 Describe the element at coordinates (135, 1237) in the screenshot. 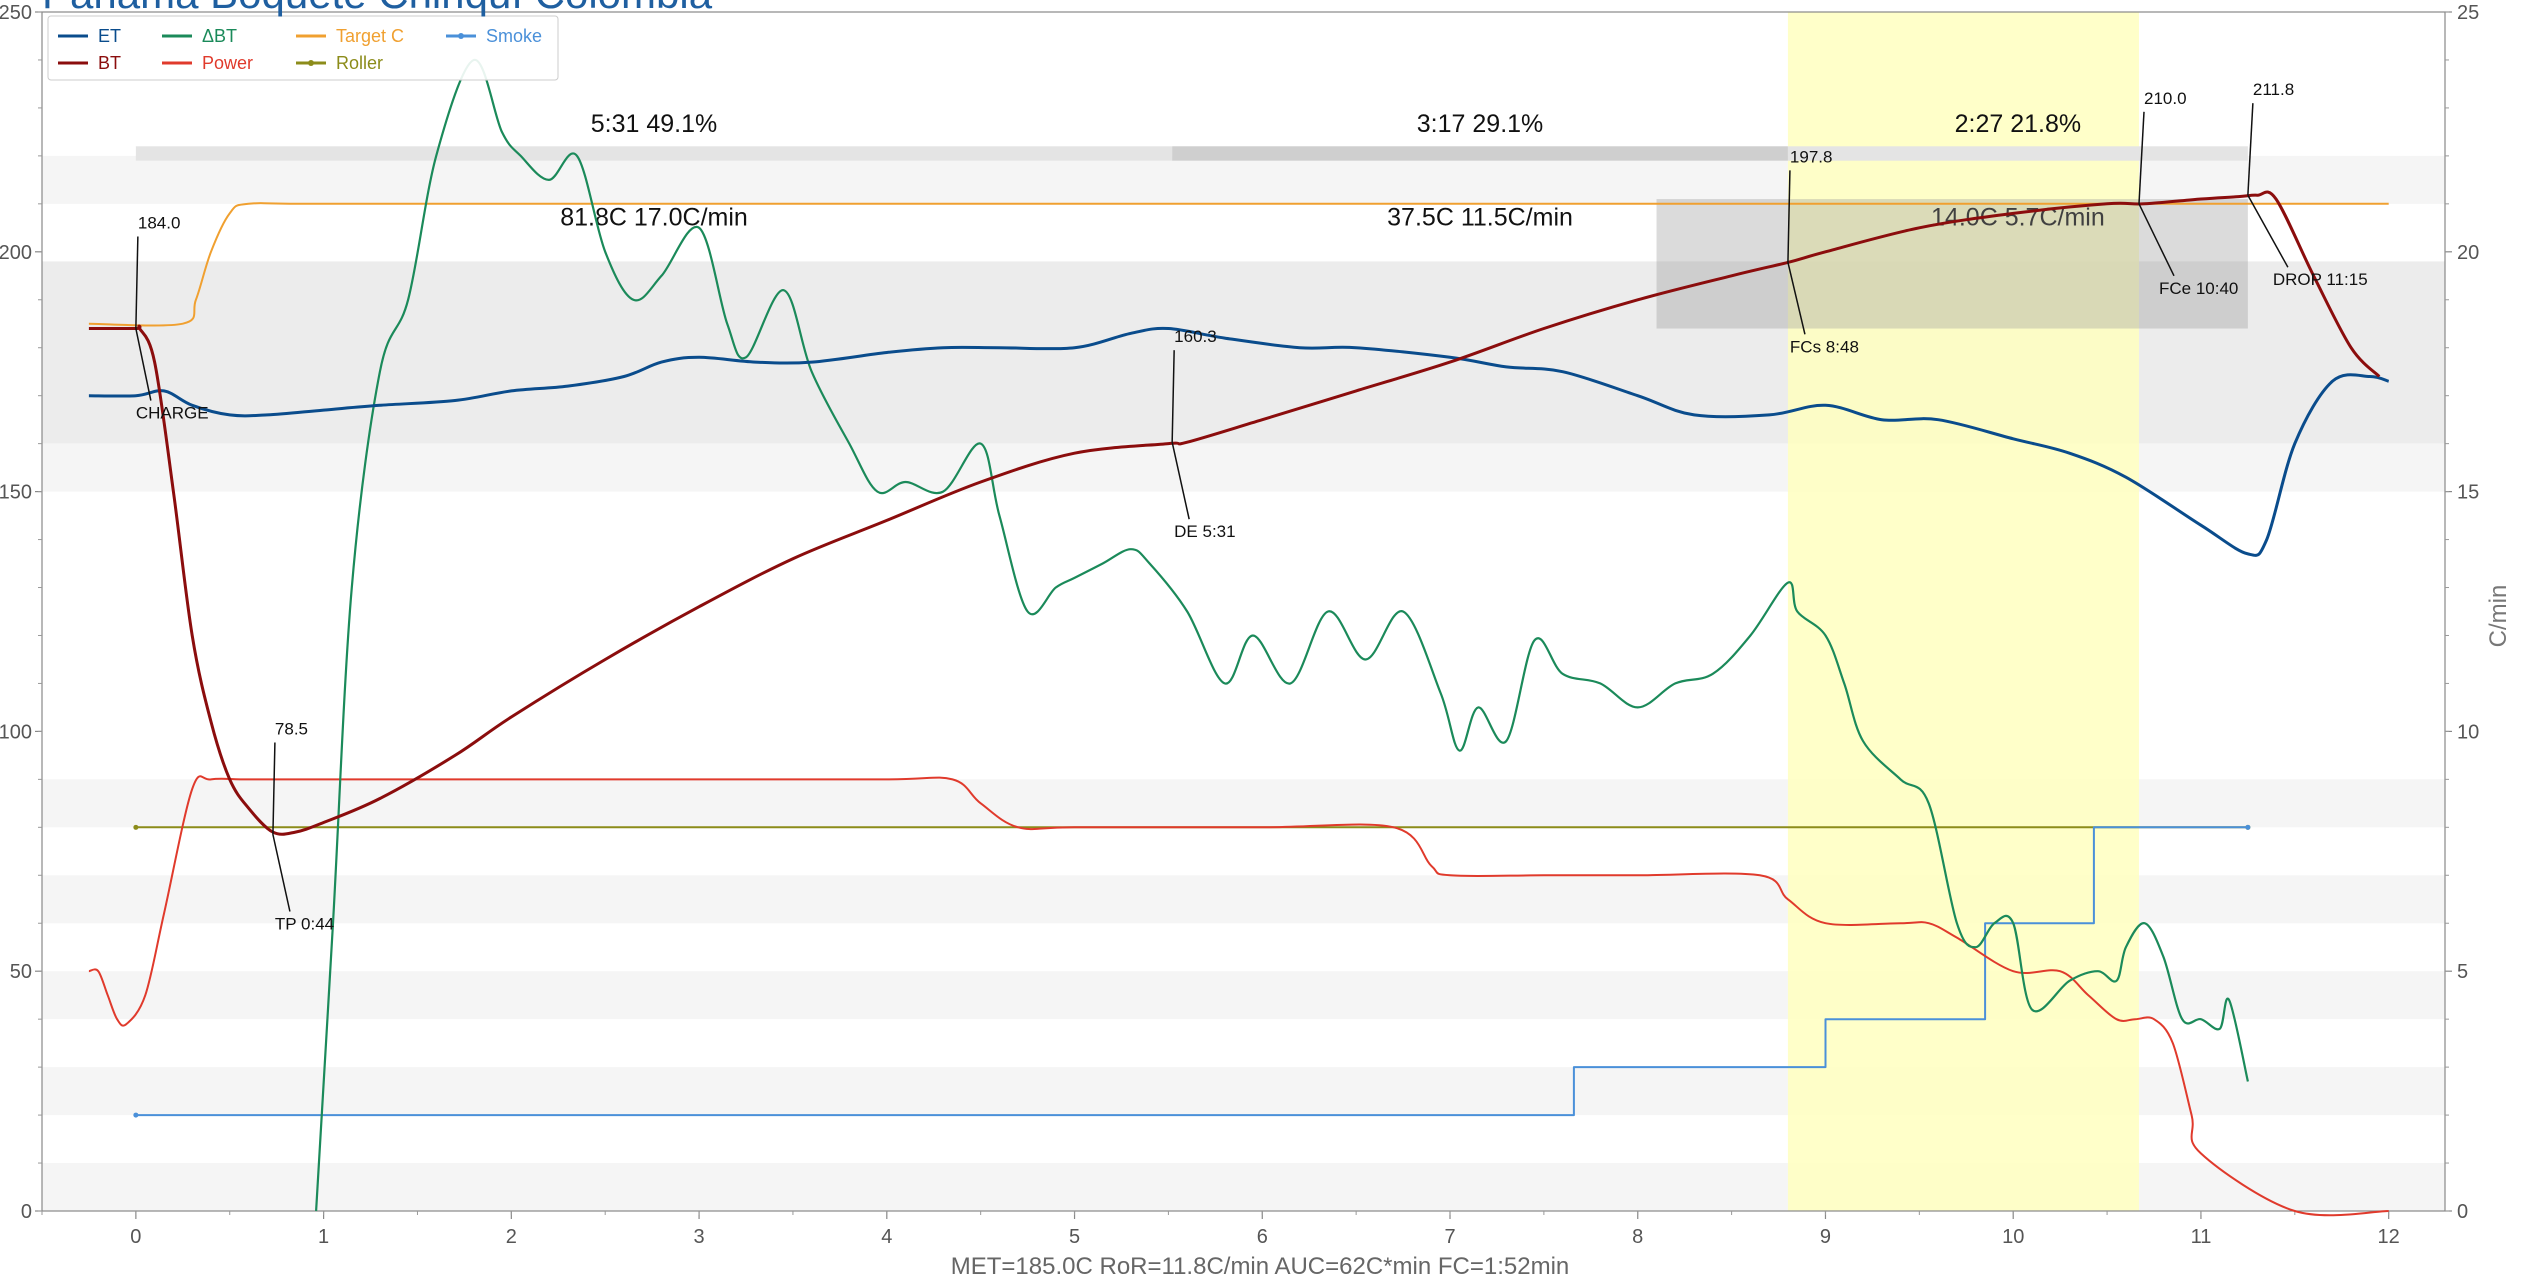

I see `x-tick-label: 0` at that location.